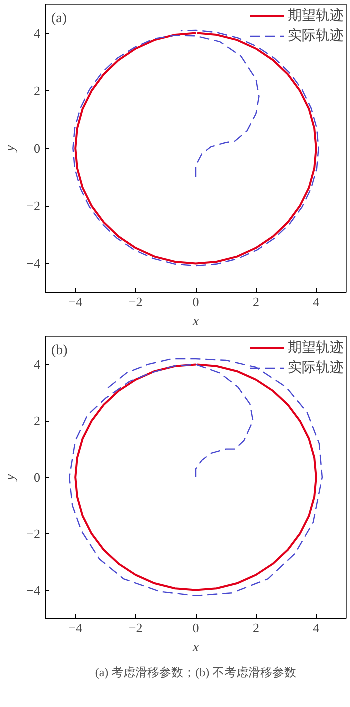  Describe the element at coordinates (196, 673) in the screenshot. I see `text: (a) 考虑滑移参数；(b) 不考虑滑移参数` at that location.